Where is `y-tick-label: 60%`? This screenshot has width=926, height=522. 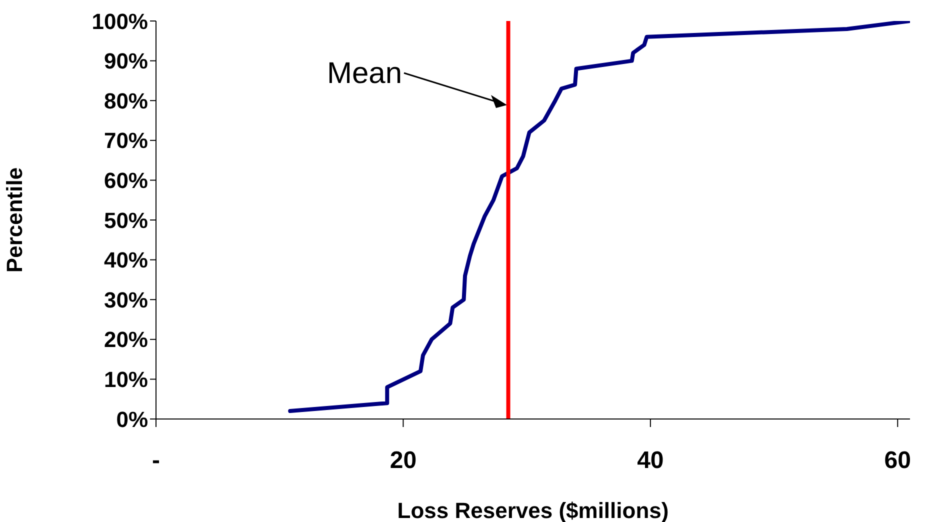
y-tick-label: 60% is located at coordinates (126, 181).